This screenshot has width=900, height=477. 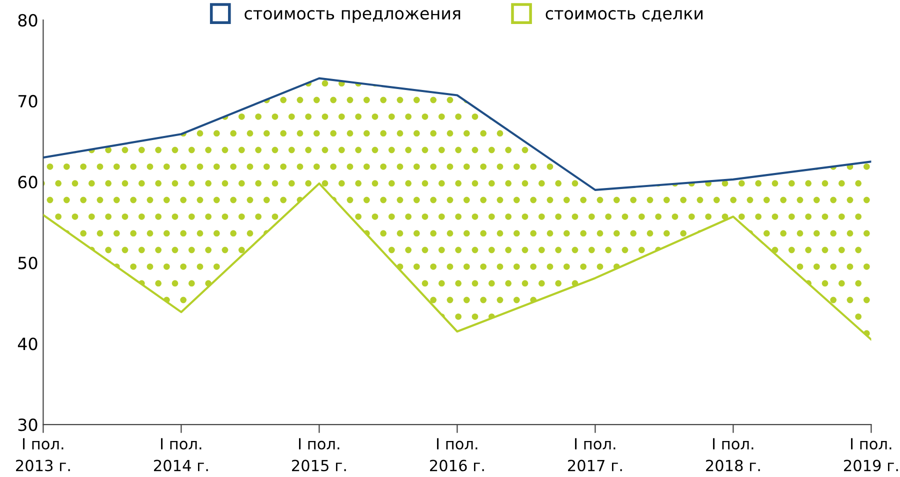 What do you see at coordinates (733, 455) in the screenshot?
I see `x-tick-label: I пол. 2018 г.` at bounding box center [733, 455].